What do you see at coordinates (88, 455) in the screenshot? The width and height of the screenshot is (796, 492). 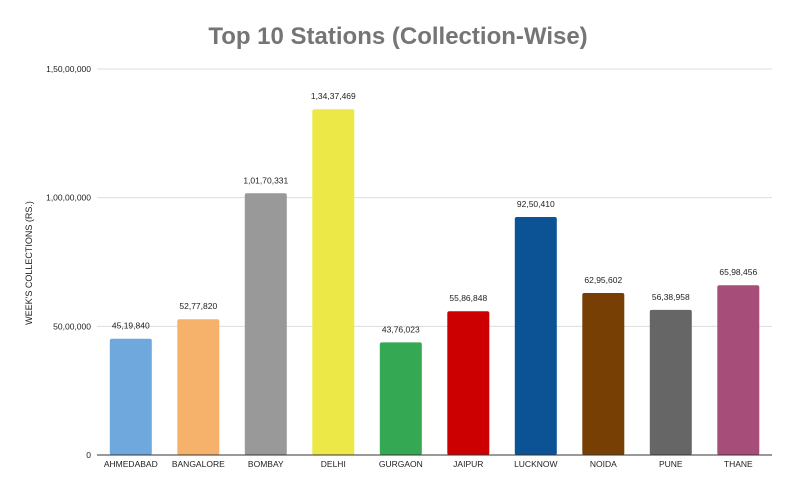 I see `y-tick-label: 0` at bounding box center [88, 455].